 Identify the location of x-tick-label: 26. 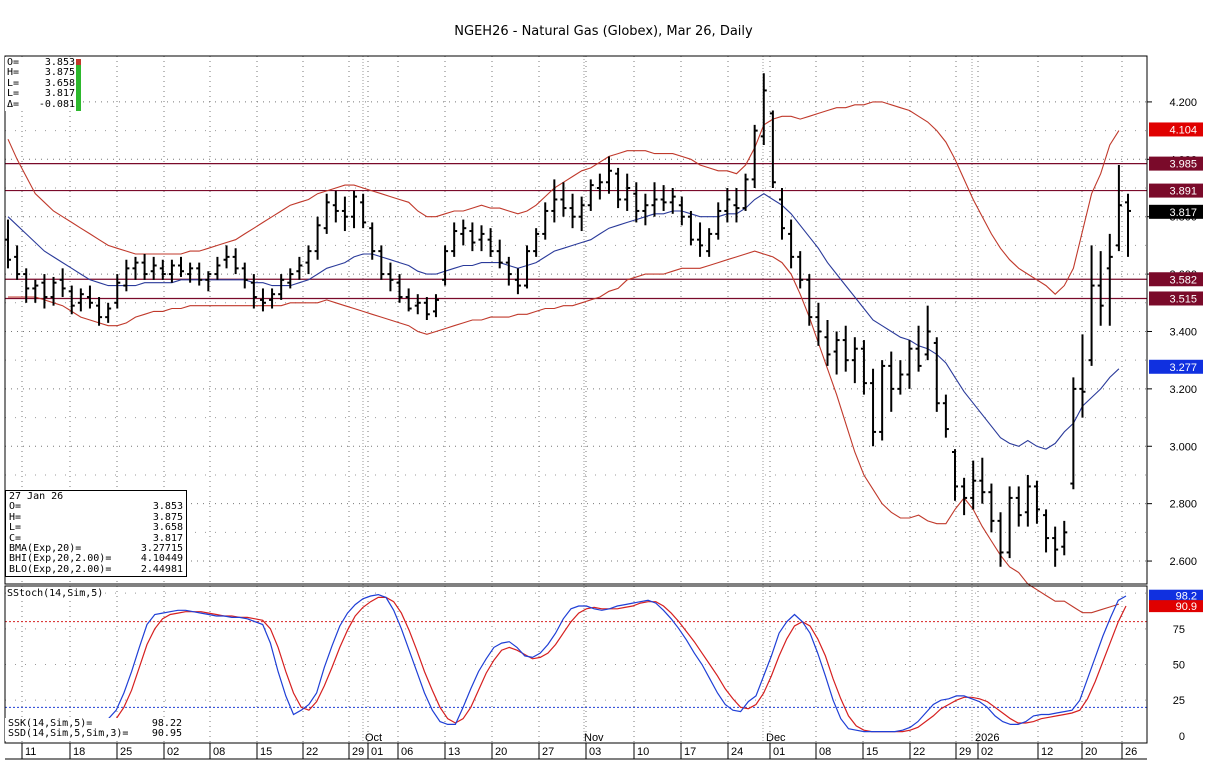
(1131, 752).